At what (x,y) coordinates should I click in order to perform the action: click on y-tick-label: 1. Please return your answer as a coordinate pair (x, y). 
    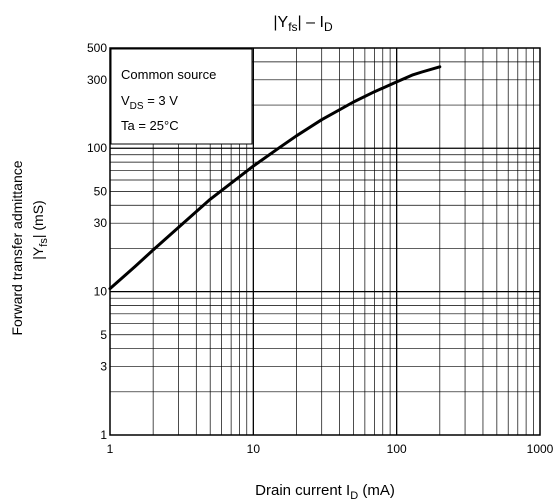
    Looking at the image, I should click on (103, 435).